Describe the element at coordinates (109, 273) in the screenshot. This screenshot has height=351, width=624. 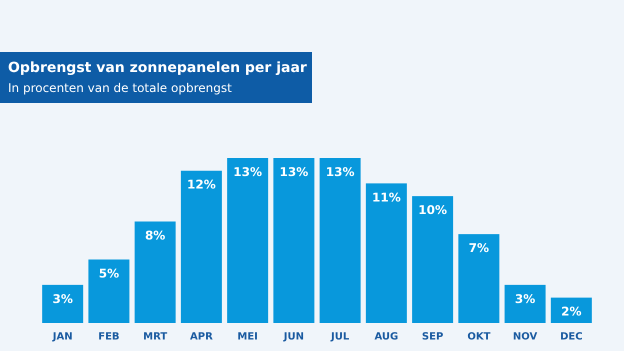
I see `data-label: 5%` at that location.